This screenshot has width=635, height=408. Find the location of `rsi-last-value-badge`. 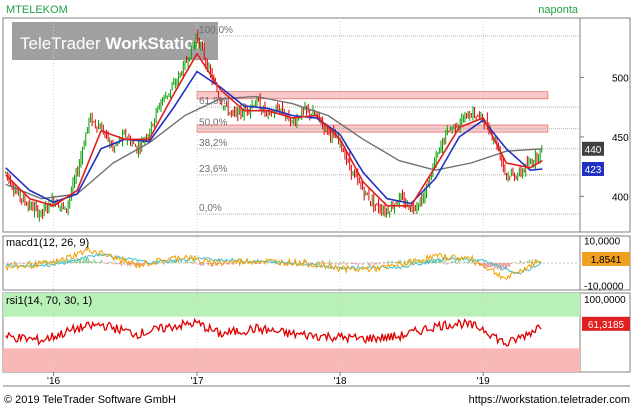

rsi-last-value-badge is located at coordinates (606, 323).